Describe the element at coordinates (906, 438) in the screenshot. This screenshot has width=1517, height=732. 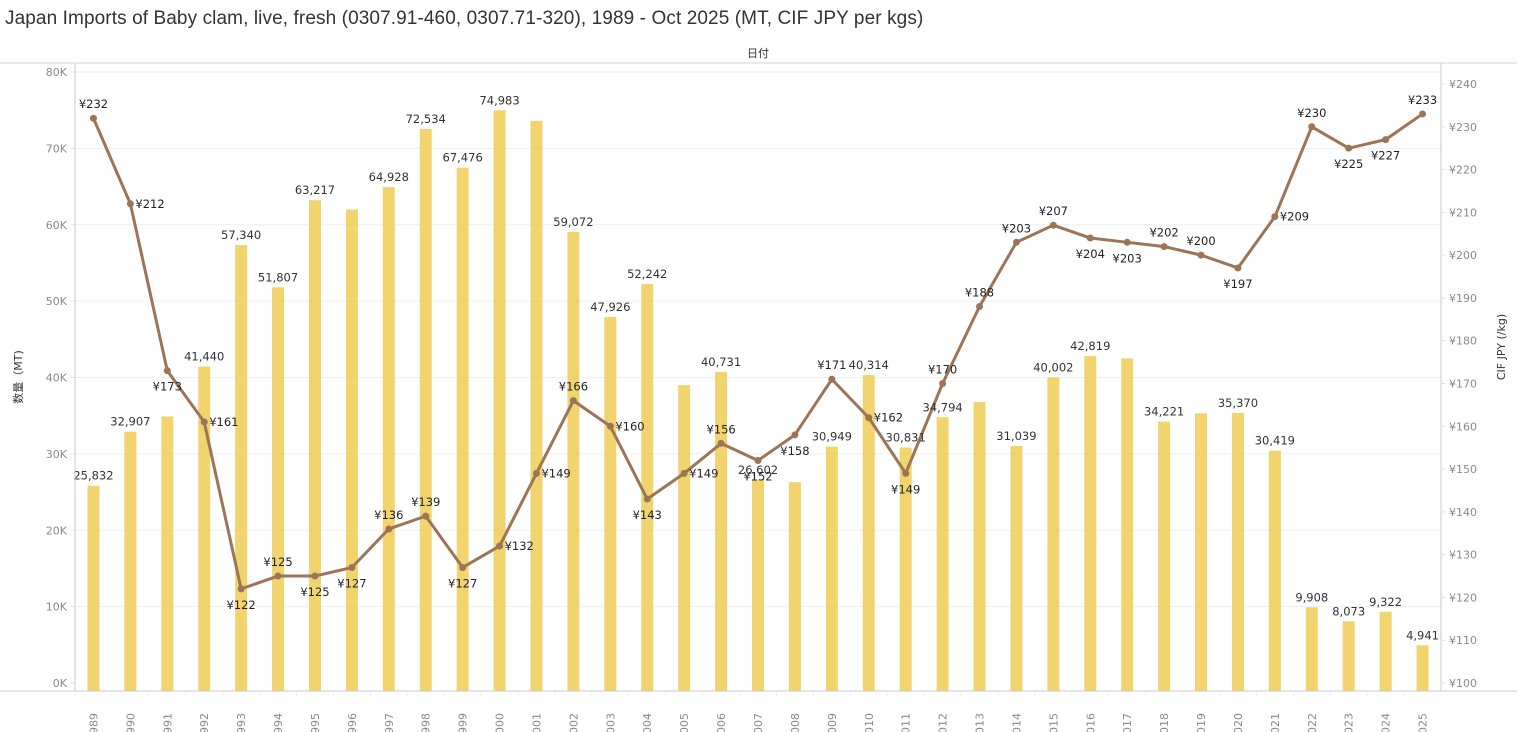
I see `bar-label: 30,831` at that location.